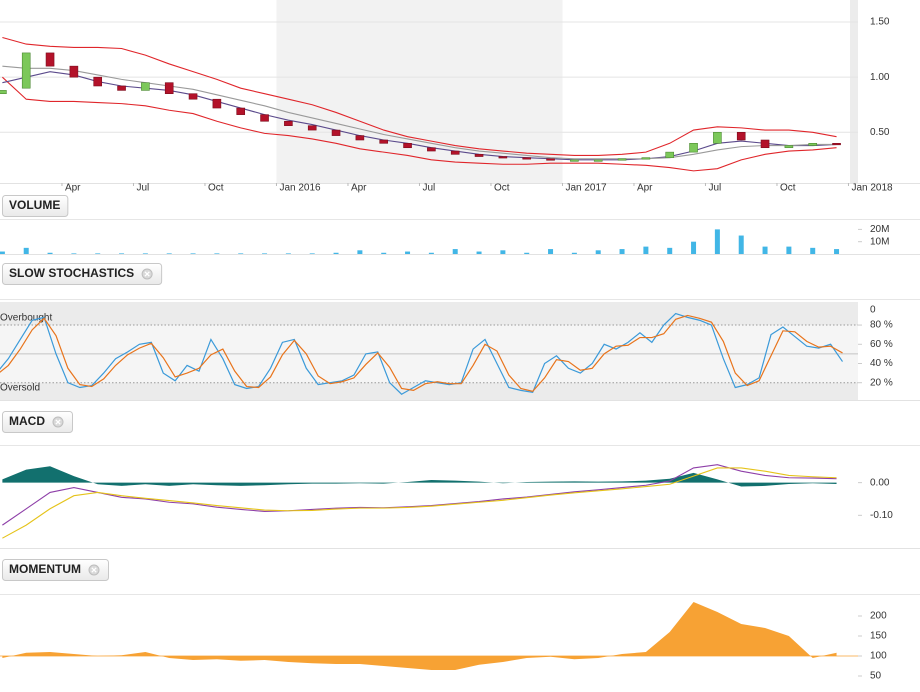  Describe the element at coordinates (419, 91) in the screenshot. I see `period-shade` at that location.